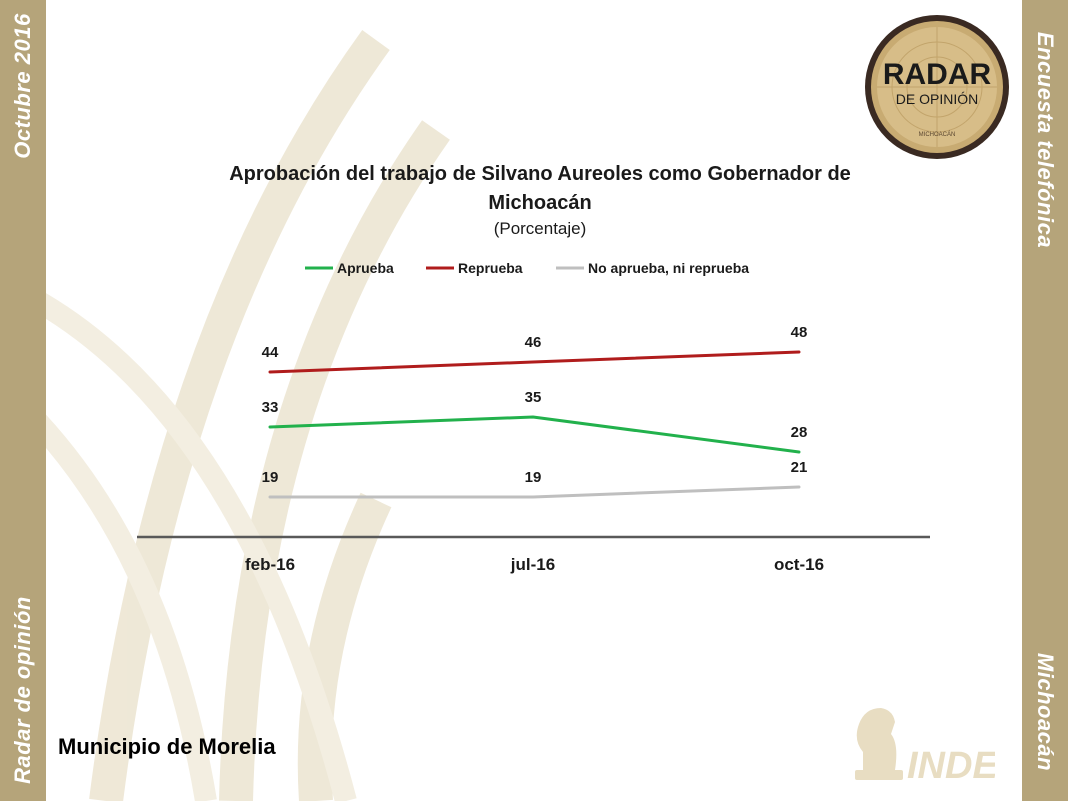 The height and width of the screenshot is (801, 1068). I want to click on x-tick-label-1: jul-16, so click(532, 564).